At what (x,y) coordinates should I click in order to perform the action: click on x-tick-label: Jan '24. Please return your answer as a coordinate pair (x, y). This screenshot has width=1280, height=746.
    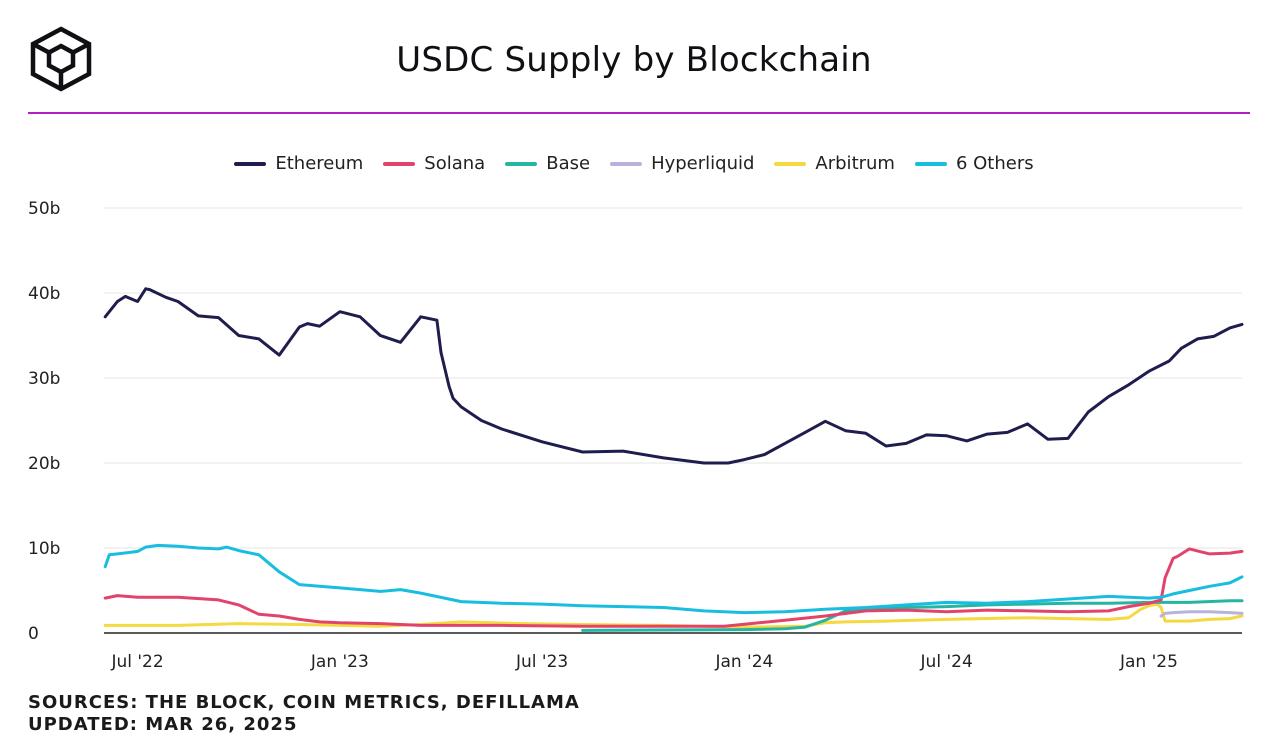
    Looking at the image, I should click on (743, 662).